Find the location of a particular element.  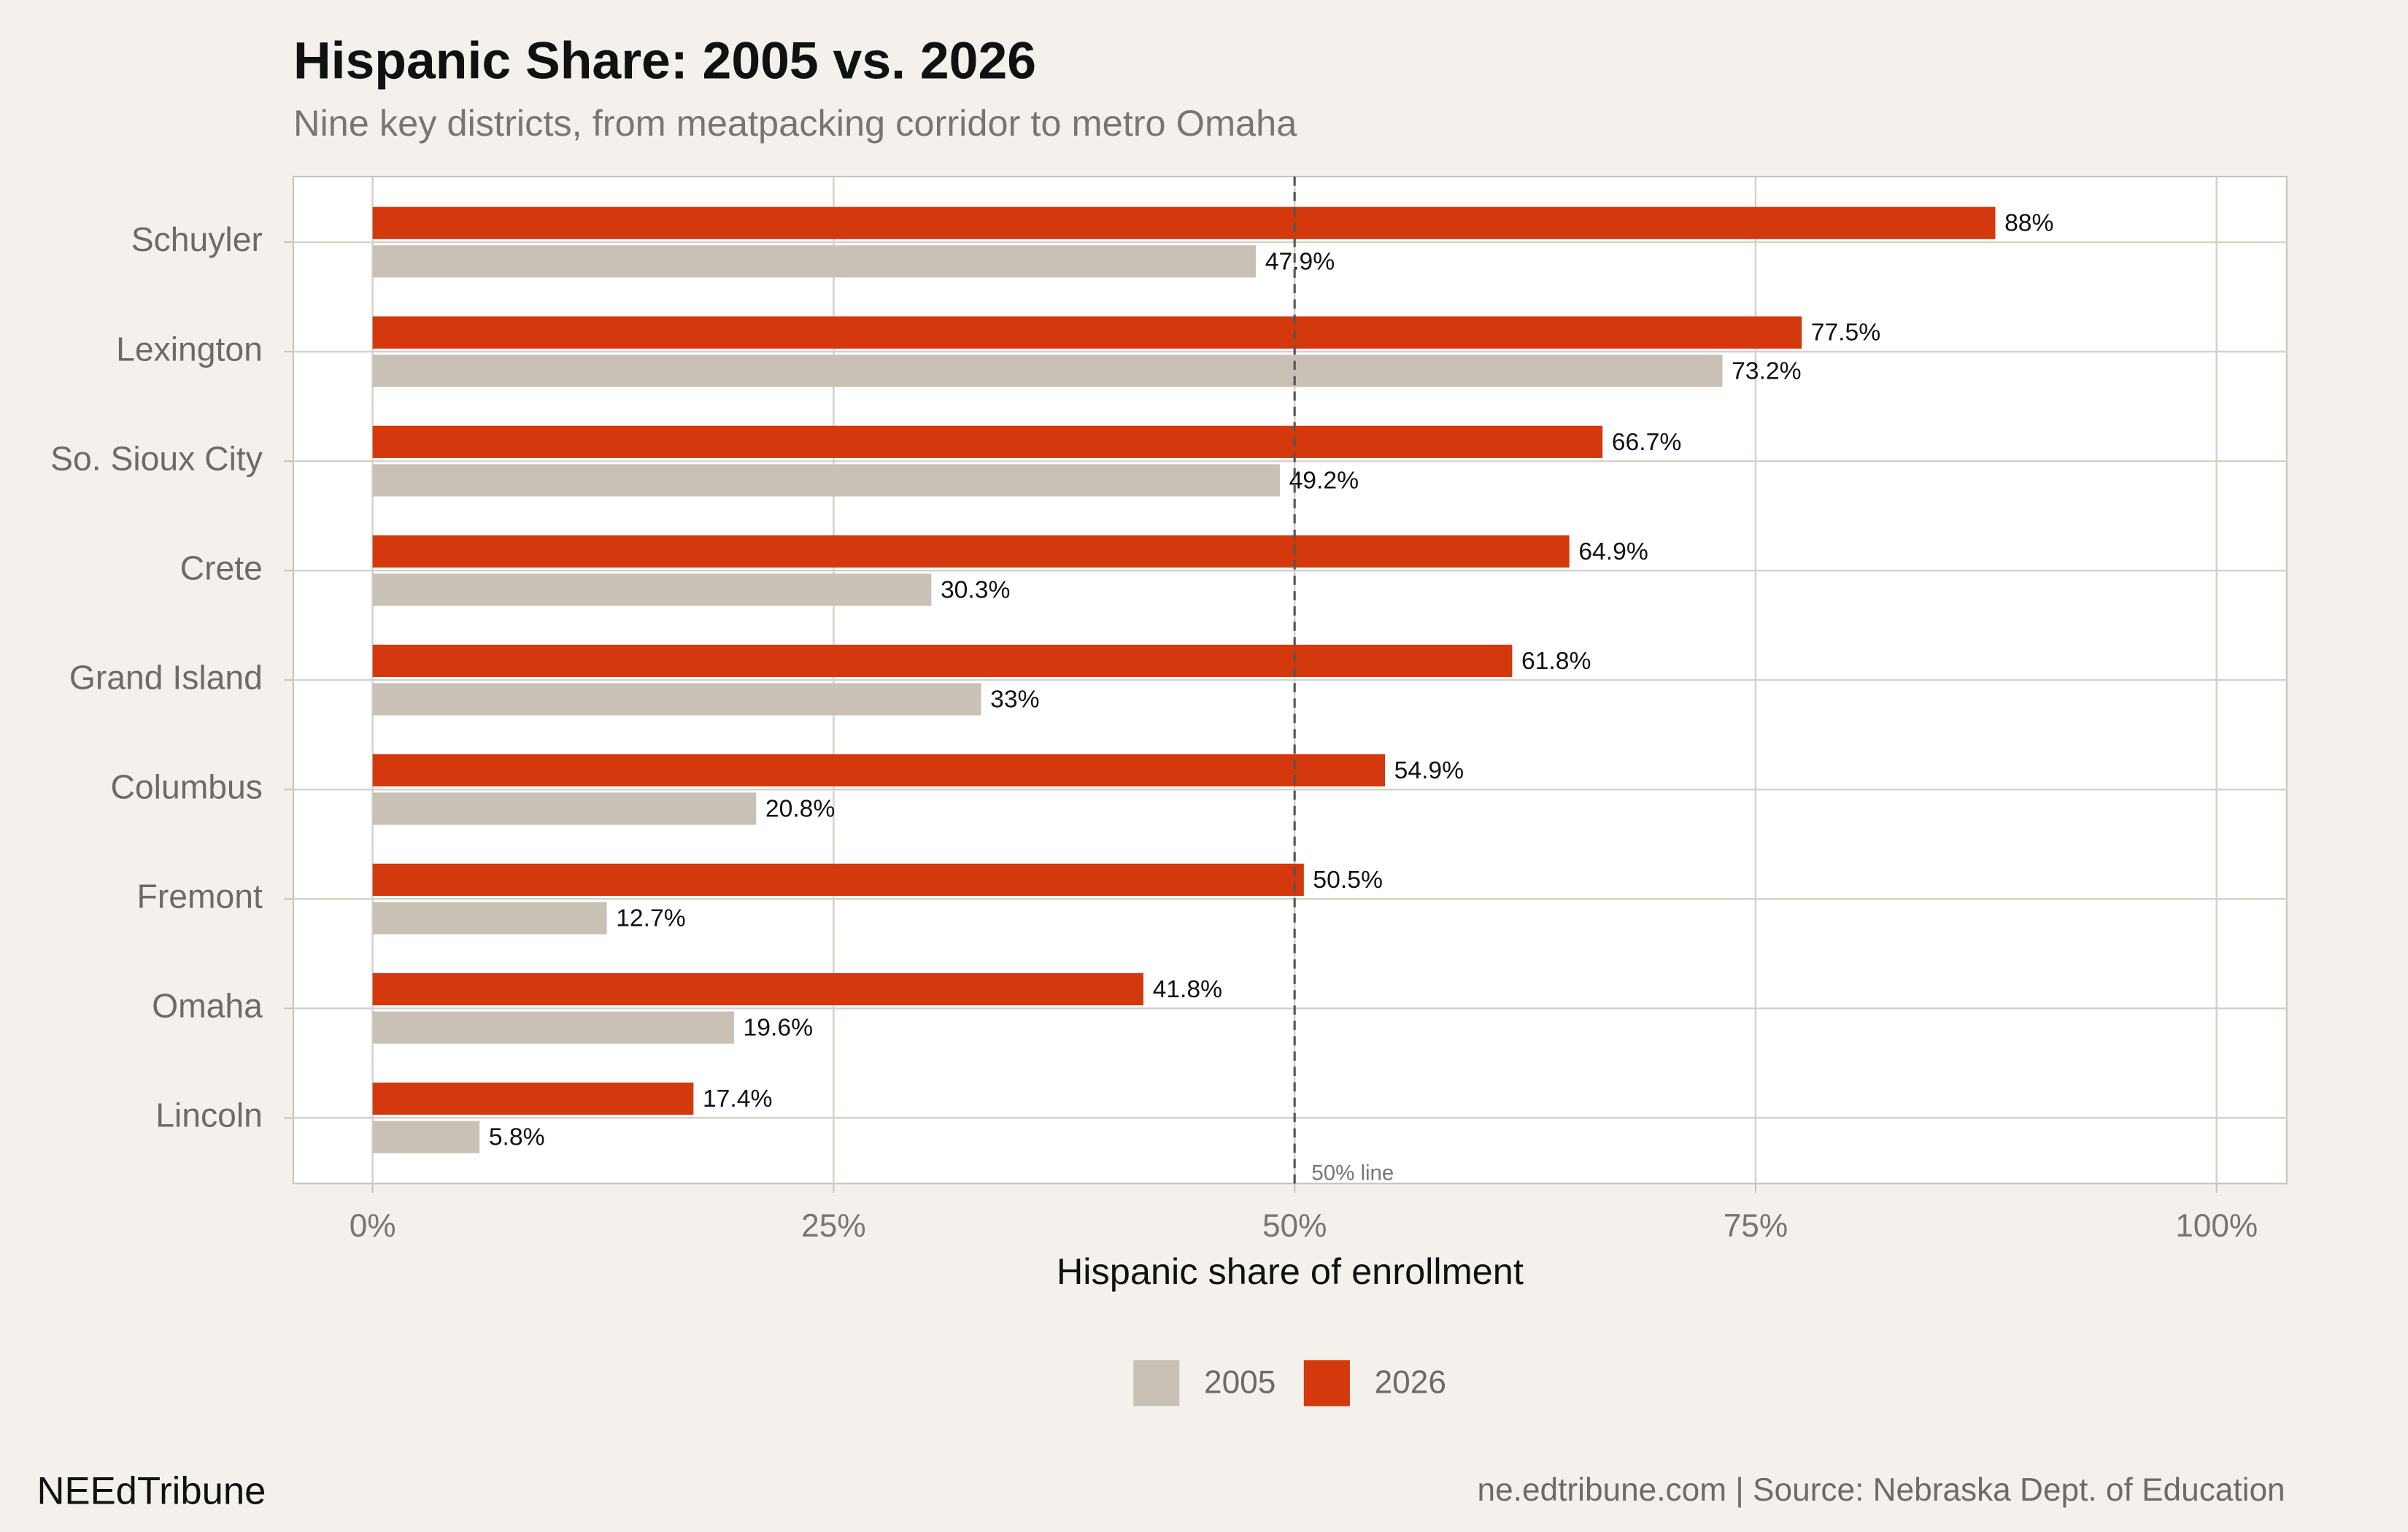

value-label: 73.2% is located at coordinates (1766, 371).